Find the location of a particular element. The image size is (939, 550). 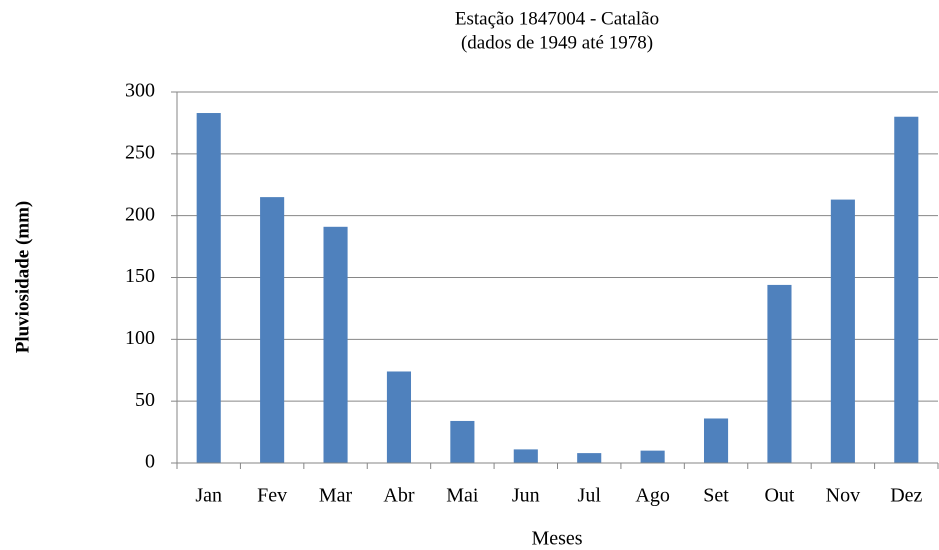

y-tick-label: 200 is located at coordinates (140, 214).